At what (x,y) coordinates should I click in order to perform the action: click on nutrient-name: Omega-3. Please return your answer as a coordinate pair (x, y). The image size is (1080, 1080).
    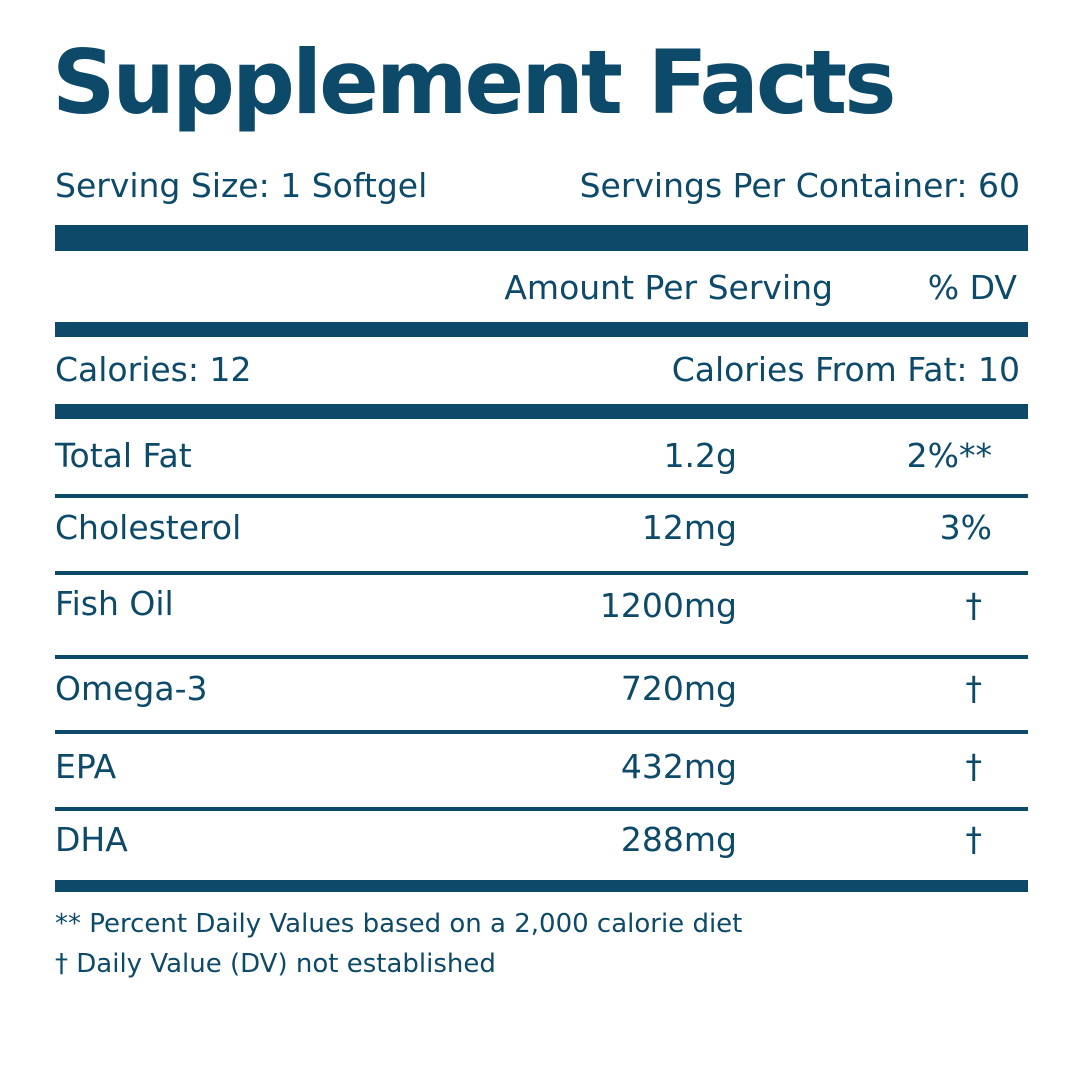
    Looking at the image, I should click on (131, 688).